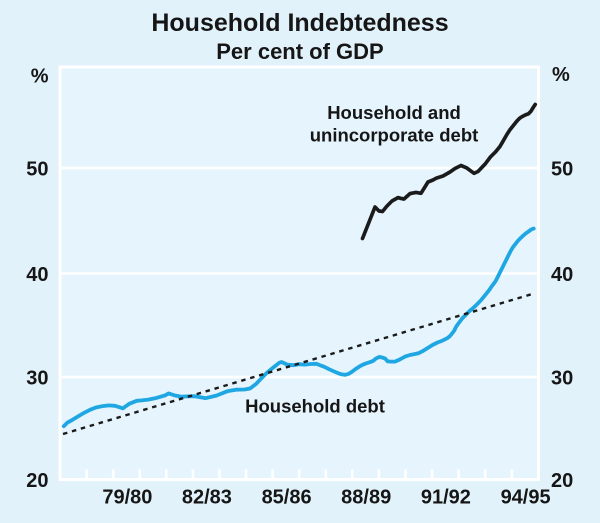 The image size is (600, 523). I want to click on svg-text: 82/83, so click(207, 497).